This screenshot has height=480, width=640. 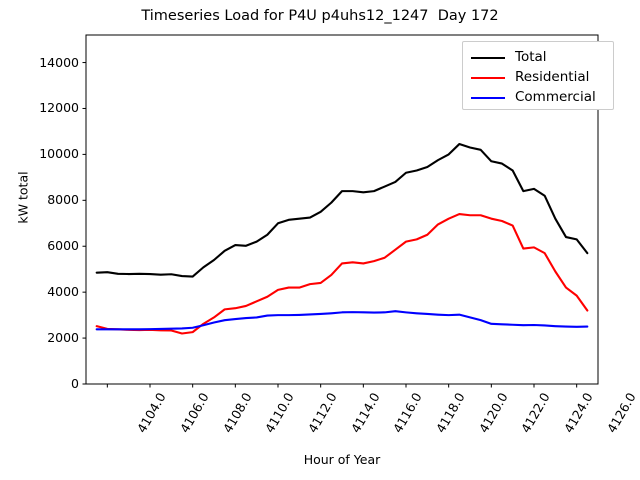 What do you see at coordinates (488, 98) in the screenshot?
I see `legend-swatch-commercial-icon` at bounding box center [488, 98].